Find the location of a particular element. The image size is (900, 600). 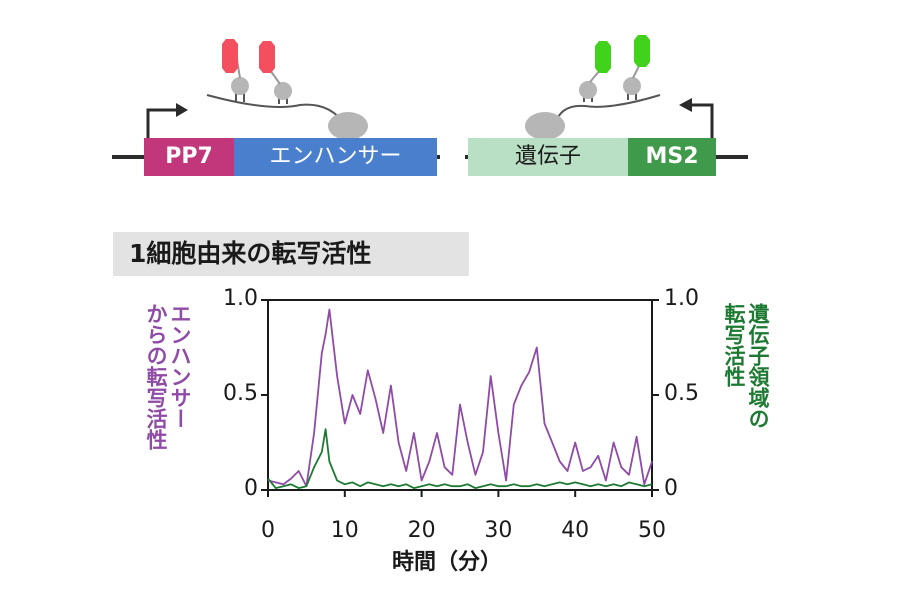

enhancer-box: エンハンサー is located at coordinates (335, 157).